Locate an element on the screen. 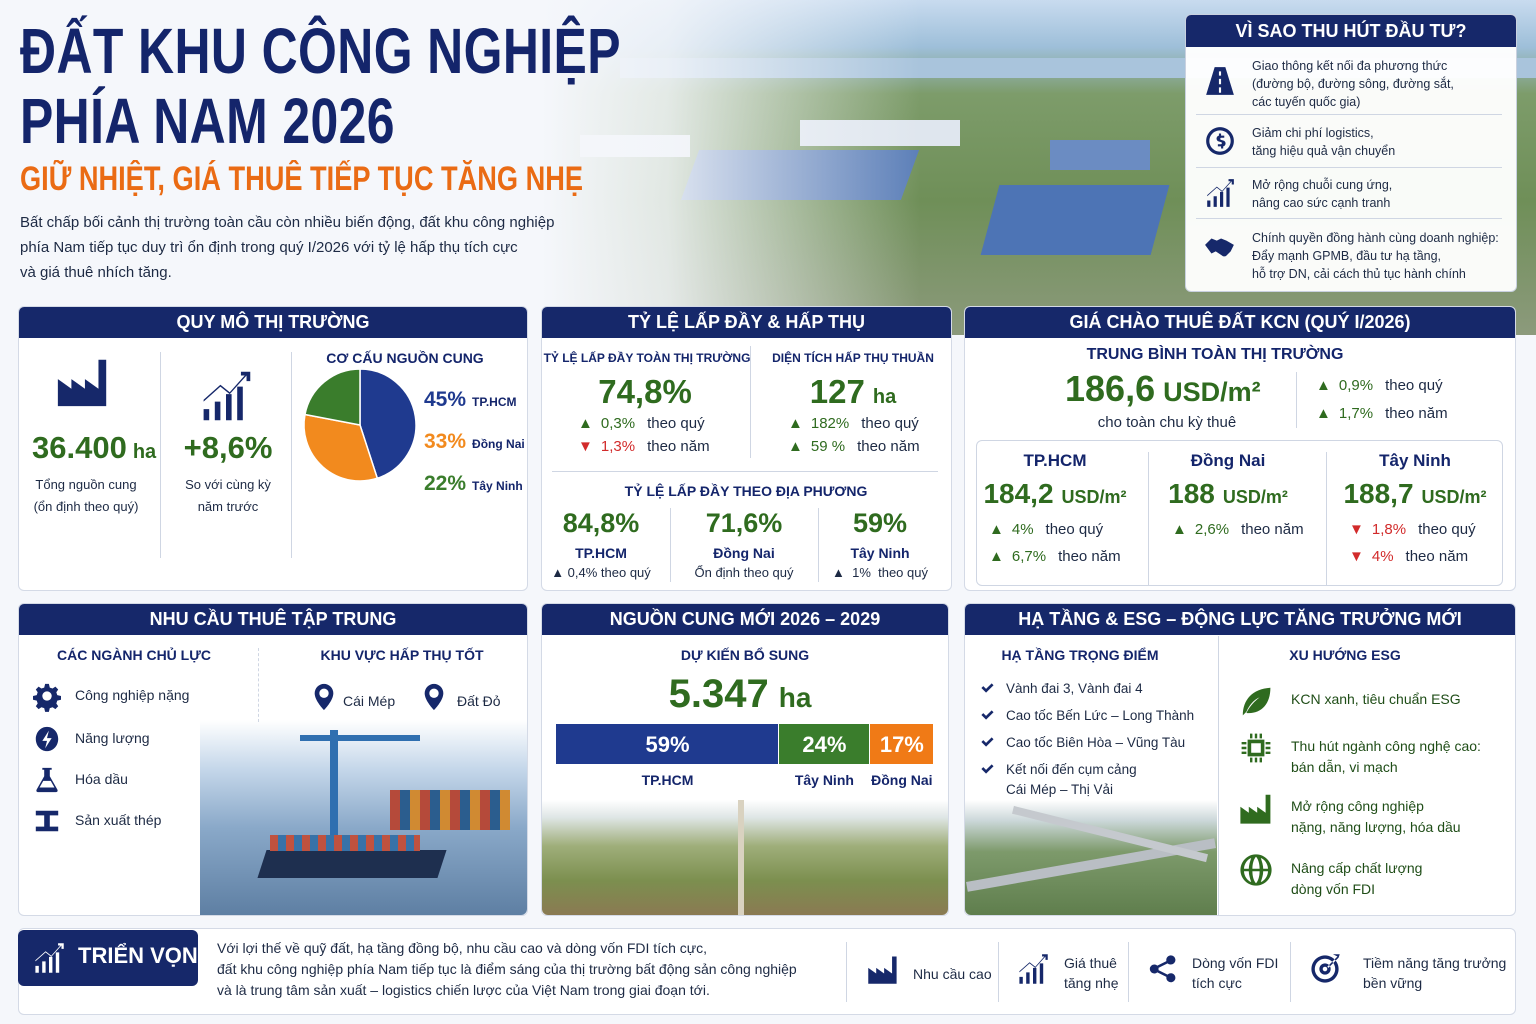 This screenshot has width=1536, height=1024. industry: Năng lượng is located at coordinates (112, 738).